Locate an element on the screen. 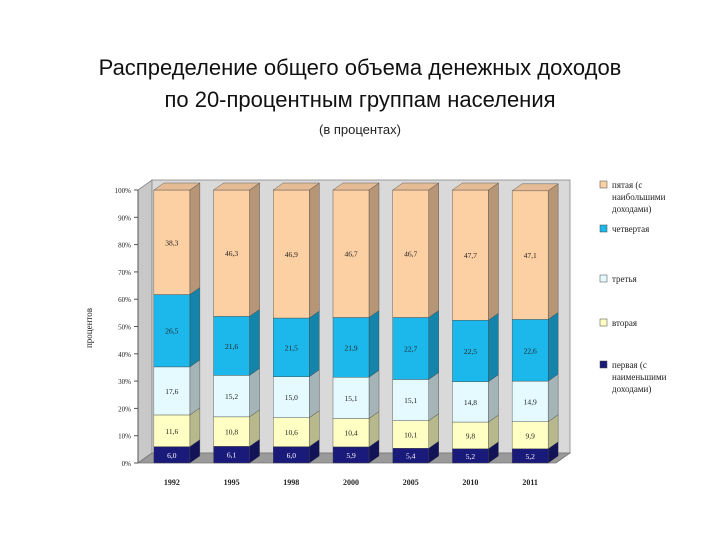  data-label: 47,7 is located at coordinates (470, 255).